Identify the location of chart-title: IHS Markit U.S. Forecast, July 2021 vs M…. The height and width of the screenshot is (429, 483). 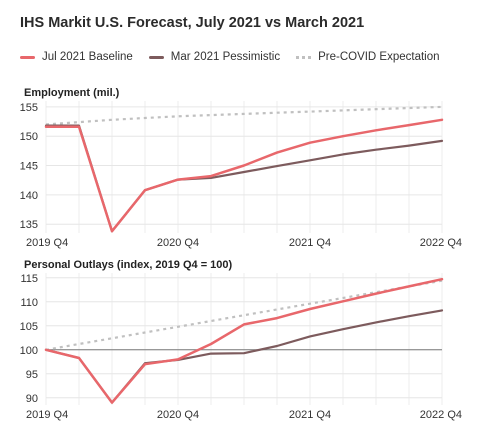
(192, 23).